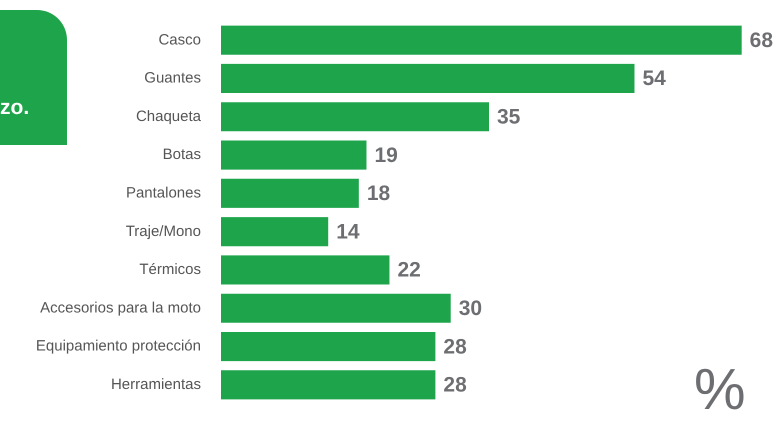 The height and width of the screenshot is (425, 782). I want to click on data-label: 14, so click(348, 232).